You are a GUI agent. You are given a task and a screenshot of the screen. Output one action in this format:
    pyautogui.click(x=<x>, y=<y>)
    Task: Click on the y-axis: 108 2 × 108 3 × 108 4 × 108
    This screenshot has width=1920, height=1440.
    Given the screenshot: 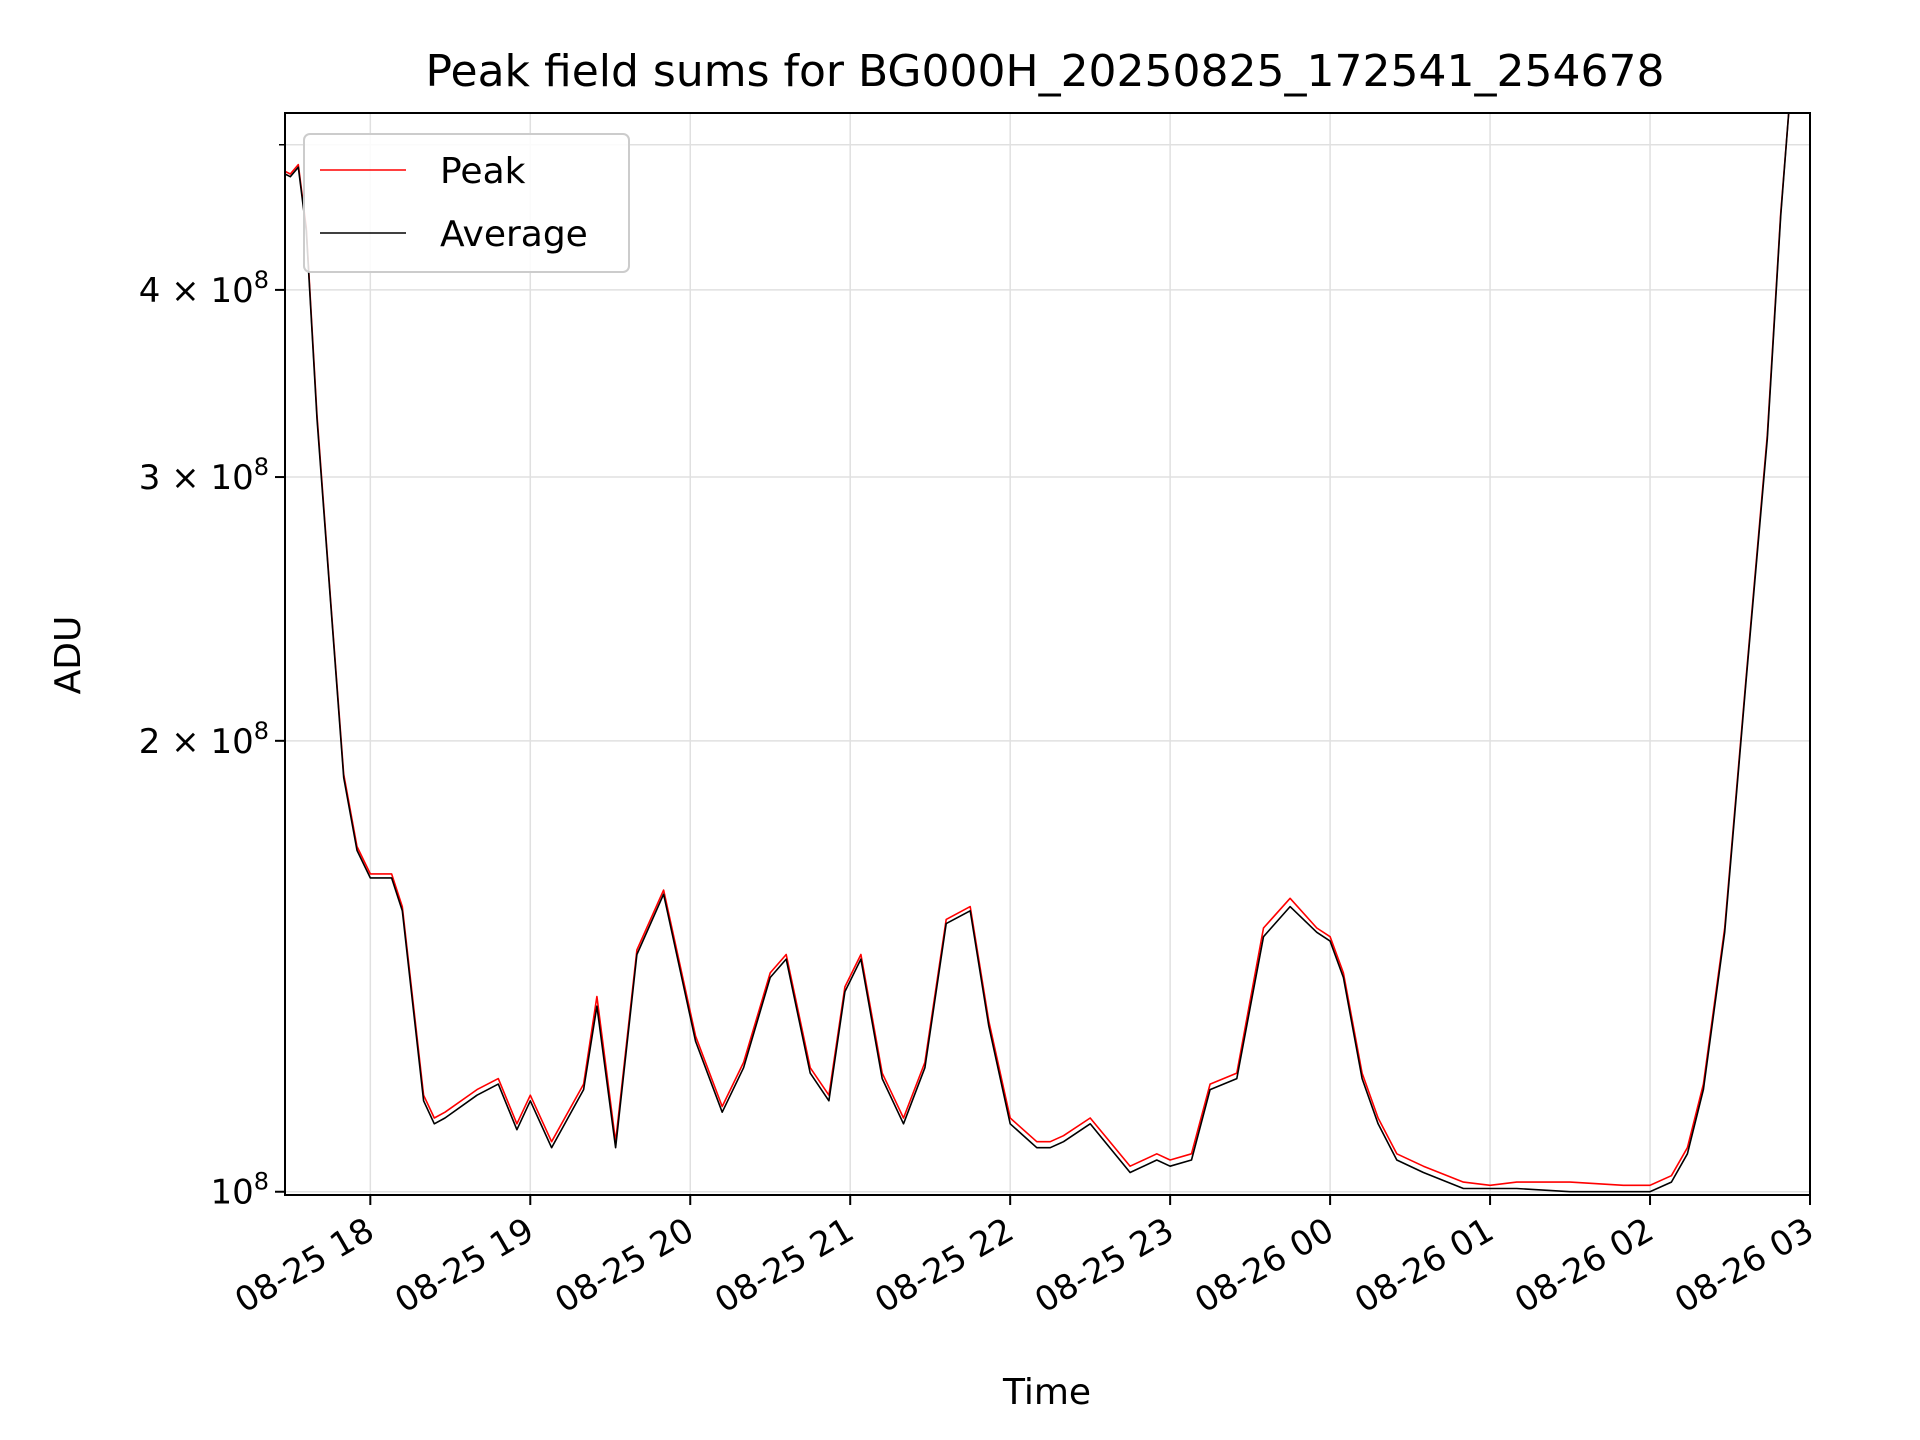 What is the action you would take?
    pyautogui.click(x=212, y=678)
    